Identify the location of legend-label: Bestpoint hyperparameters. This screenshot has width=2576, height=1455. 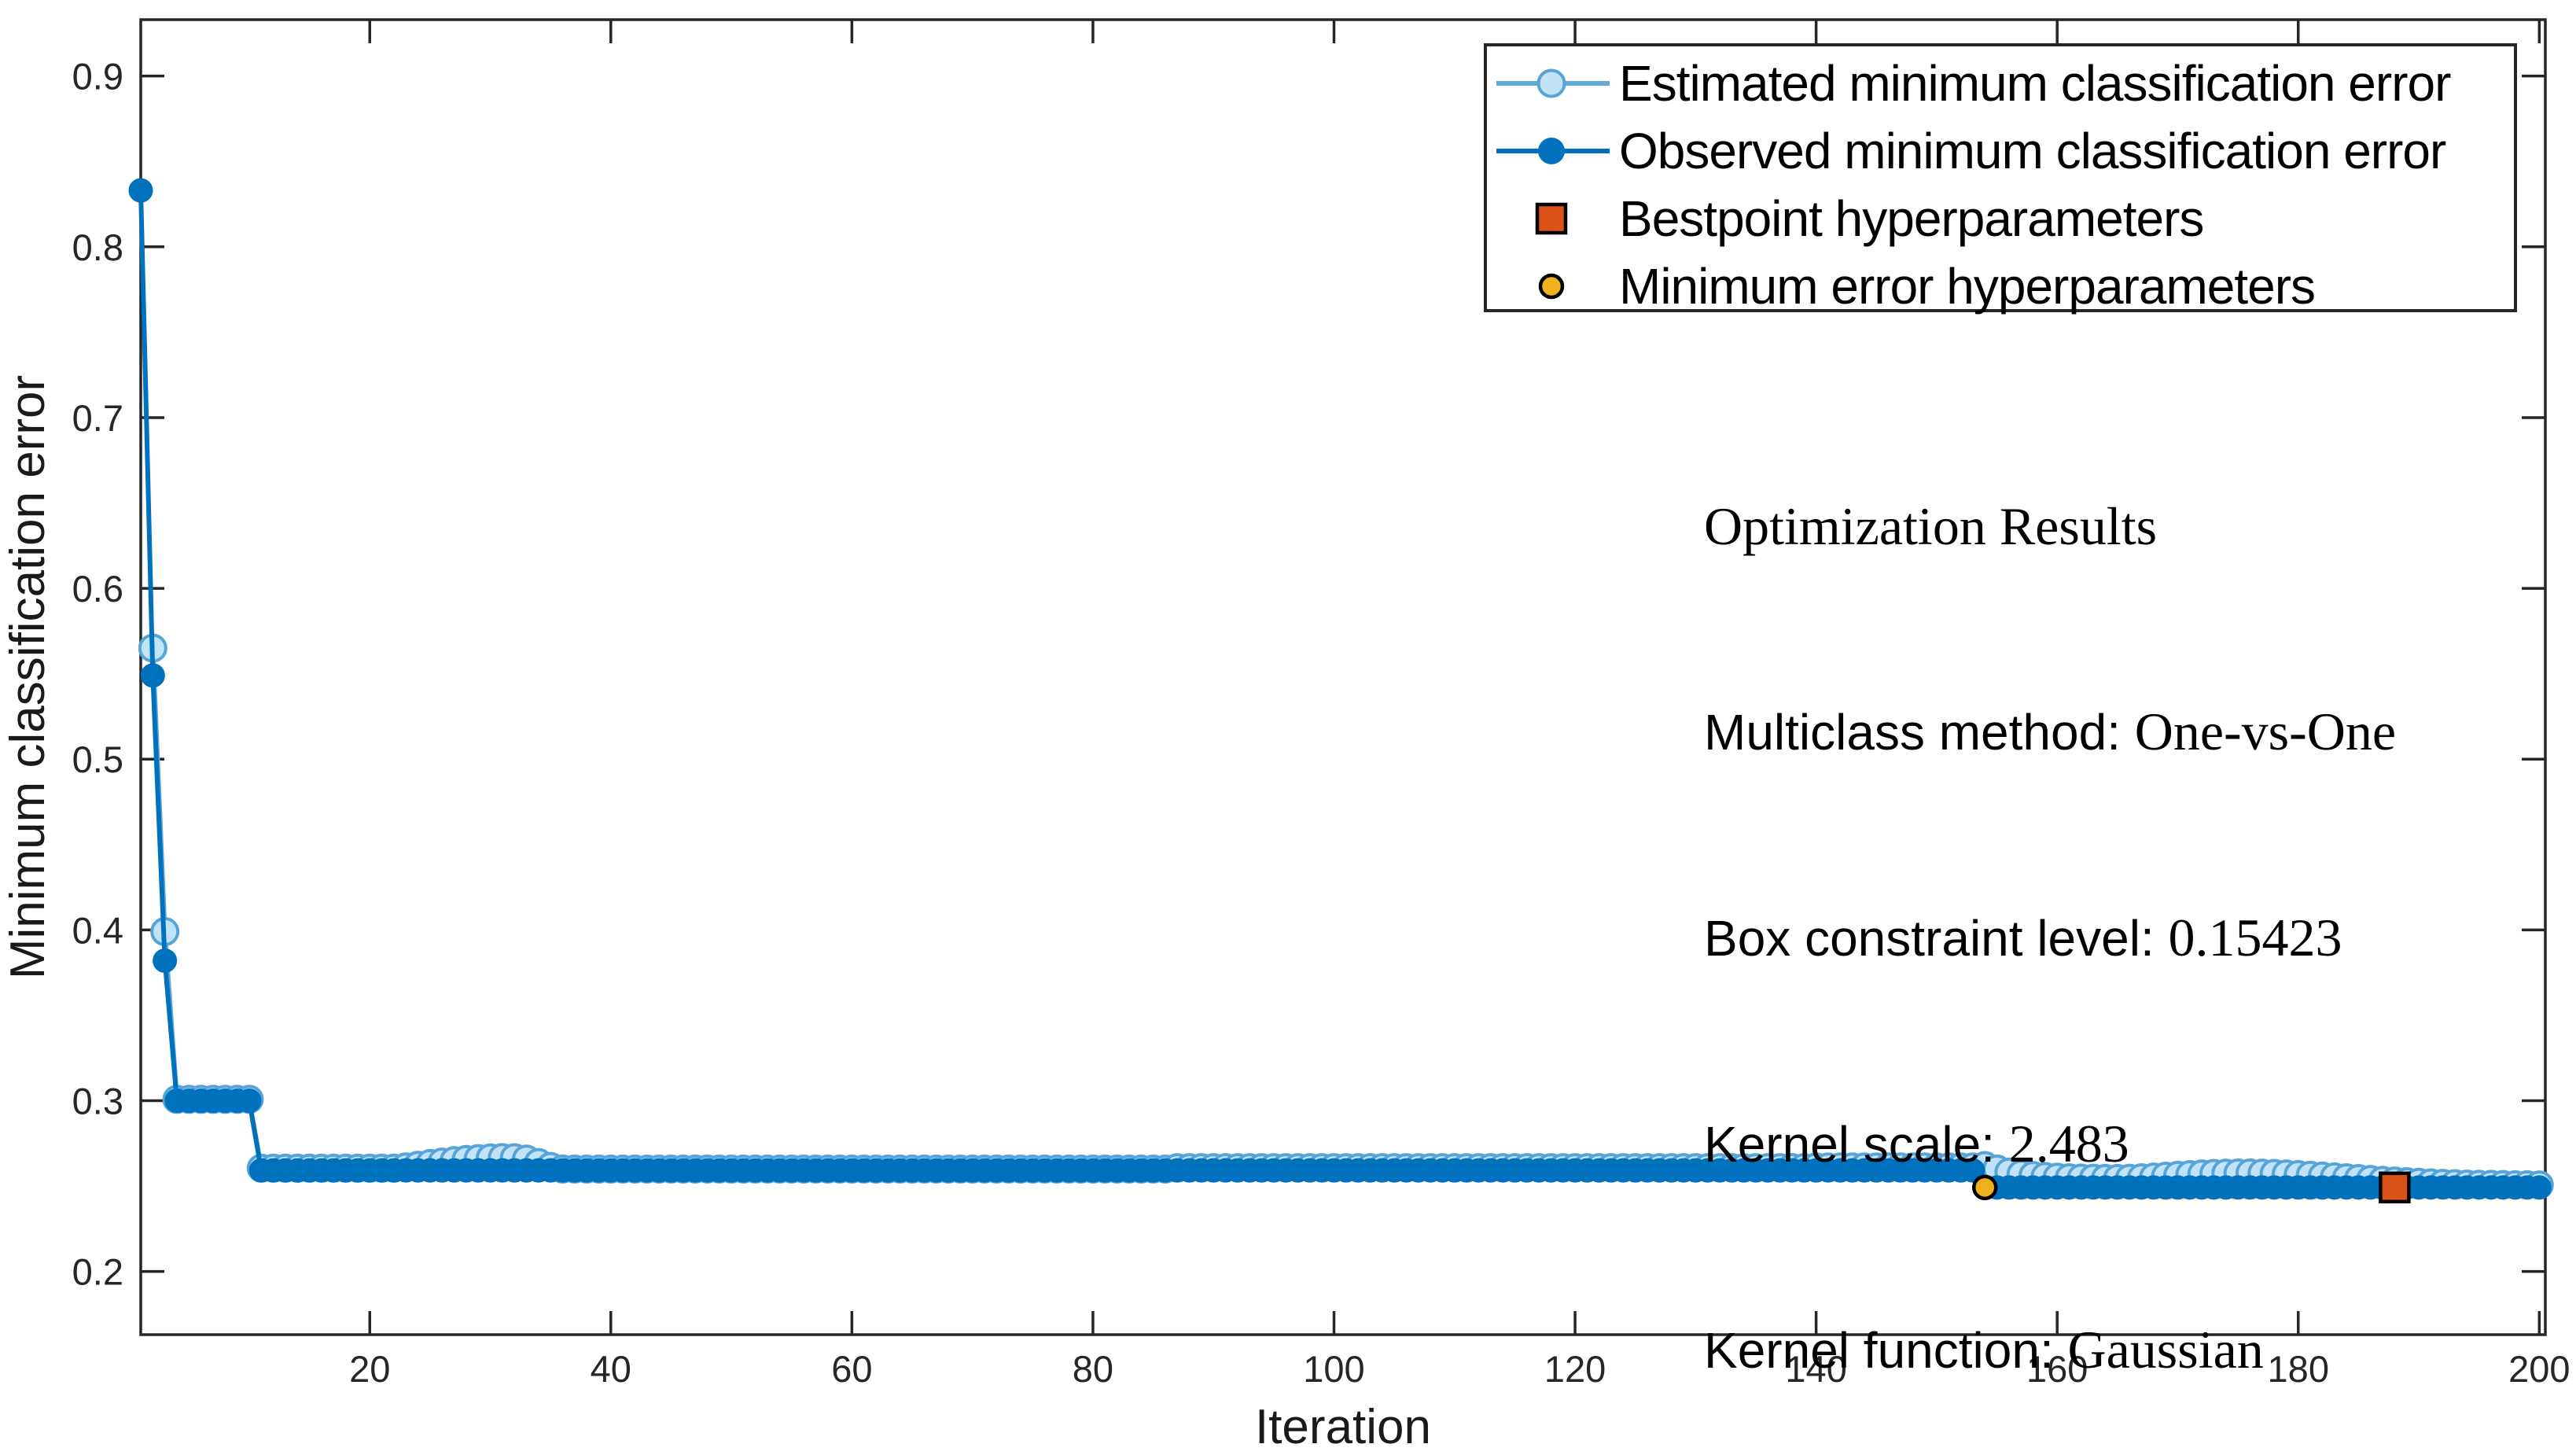
(1911, 218).